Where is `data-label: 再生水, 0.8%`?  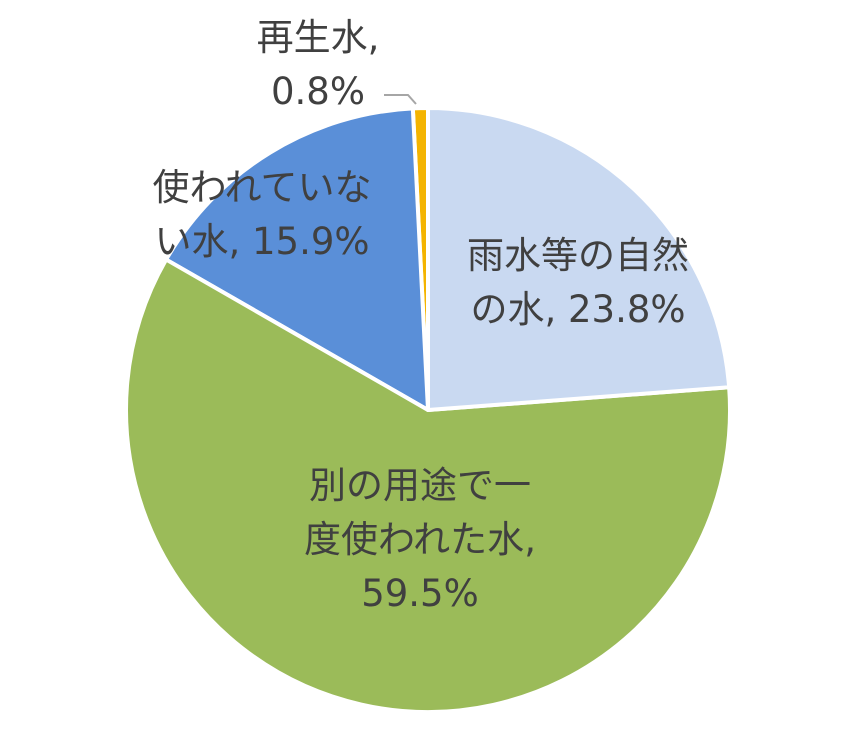
data-label: 再生水, 0.8% is located at coordinates (318, 65).